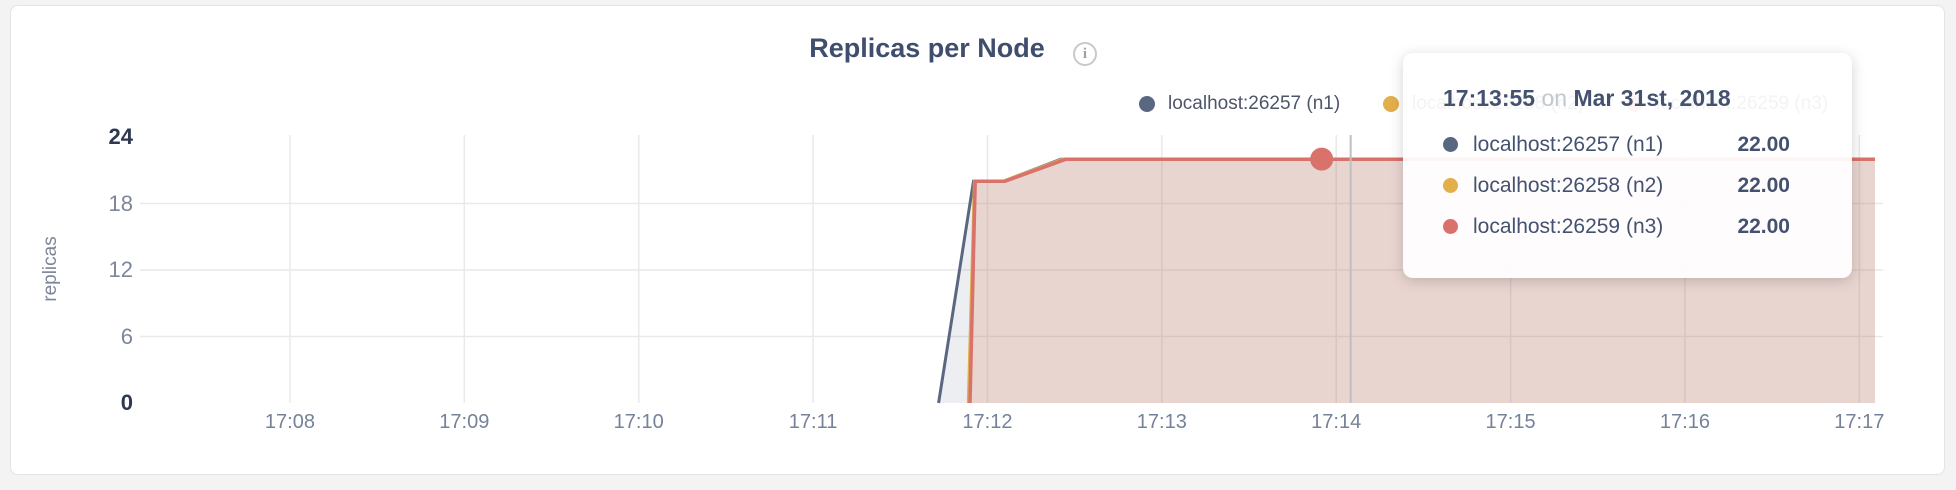 Image resolution: width=1956 pixels, height=490 pixels. Describe the element at coordinates (1322, 159) in the screenshot. I see `highlighted-data-point` at that location.